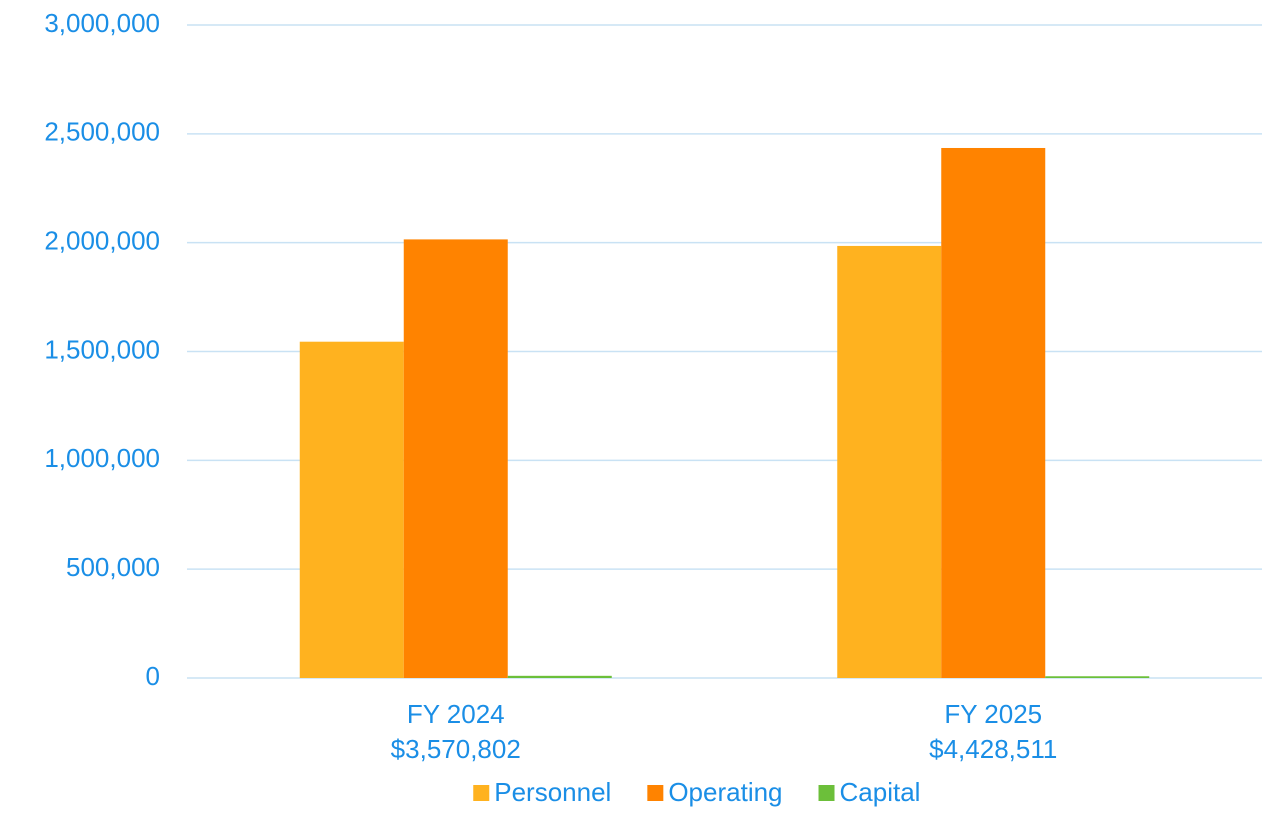 The image size is (1273, 837). Describe the element at coordinates (102, 132) in the screenshot. I see `y-tick-label: 2,500,000` at that location.